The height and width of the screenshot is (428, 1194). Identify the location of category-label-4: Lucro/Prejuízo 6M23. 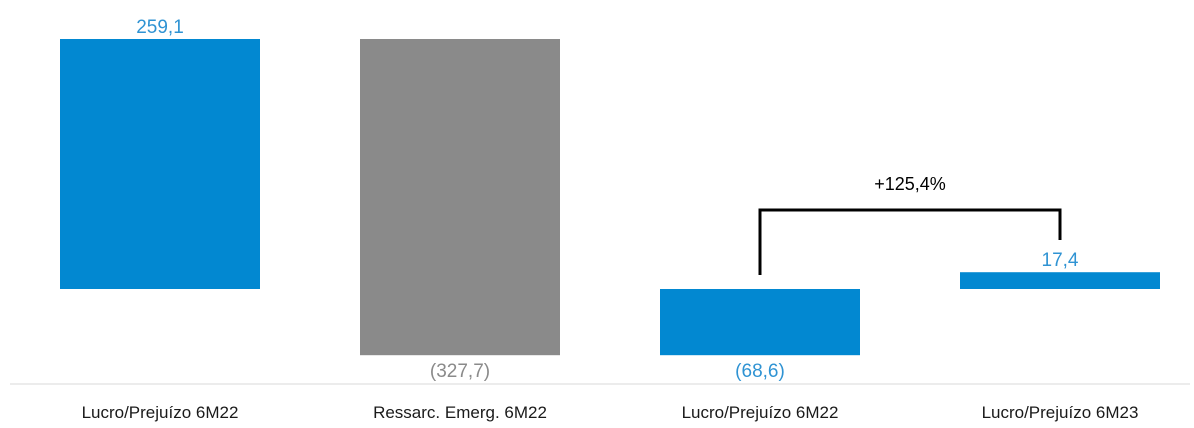
(1060, 412).